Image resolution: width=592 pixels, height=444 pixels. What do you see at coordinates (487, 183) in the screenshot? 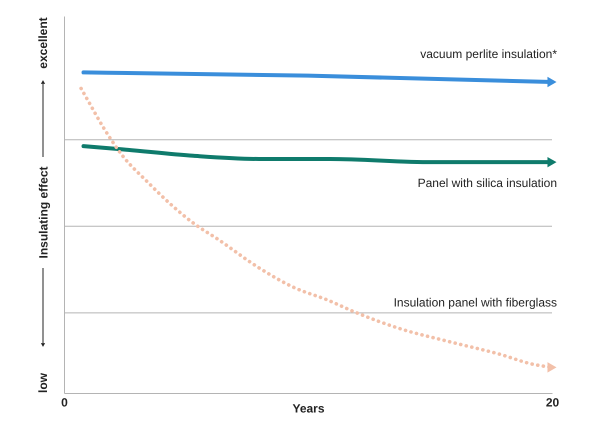
I see `series-label: Panel with silica insulation` at bounding box center [487, 183].